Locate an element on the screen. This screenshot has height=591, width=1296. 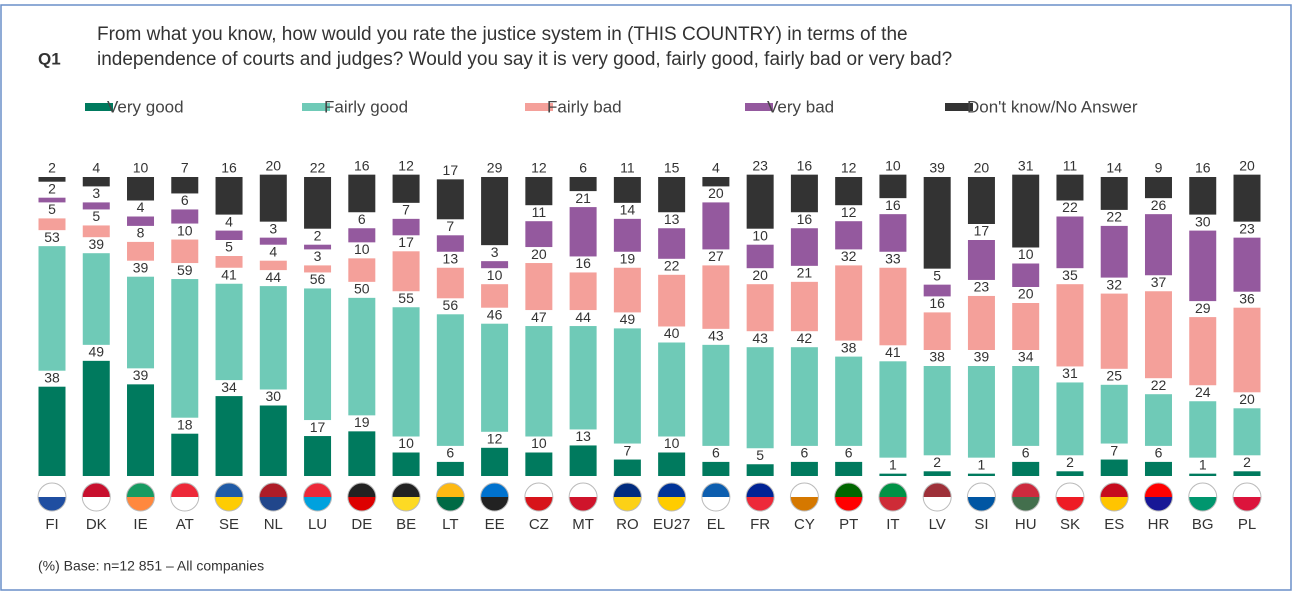
x-tick-label: DE is located at coordinates (361, 524).